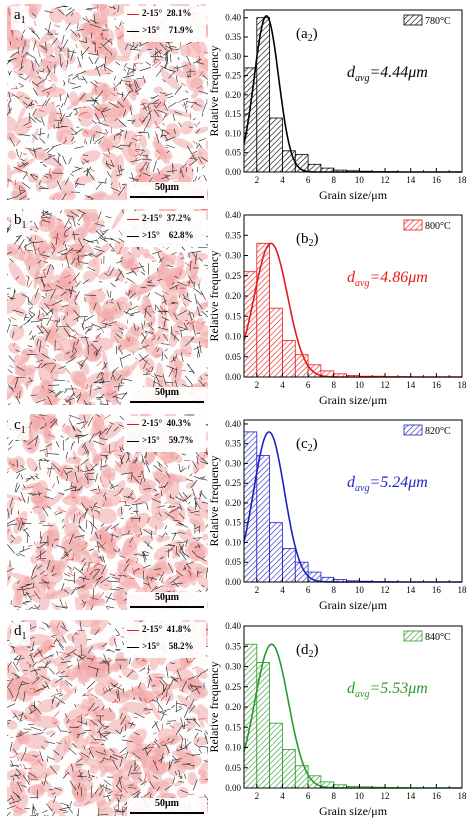  I want to click on scale-bar-line, so click(167, 607).